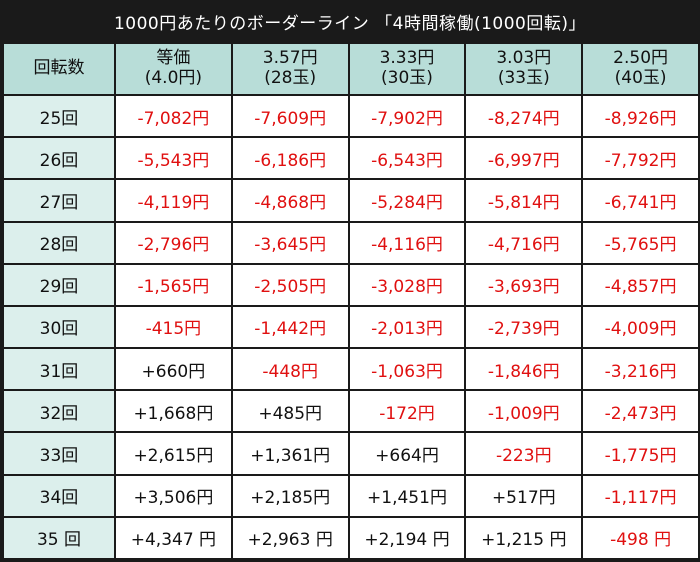 This screenshot has height=562, width=700. Describe the element at coordinates (640, 200) in the screenshot. I see `balance-cell: -6,741円` at that location.